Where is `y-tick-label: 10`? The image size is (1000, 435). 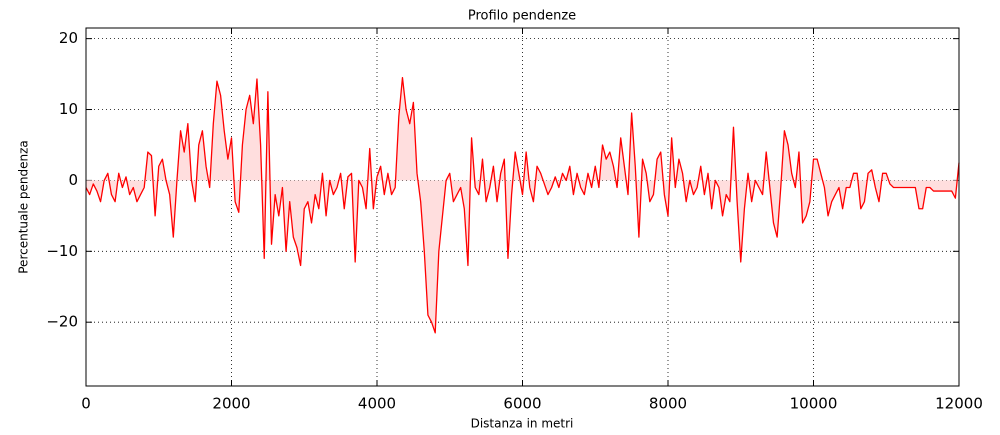 y-tick-label: 10 is located at coordinates (68, 109).